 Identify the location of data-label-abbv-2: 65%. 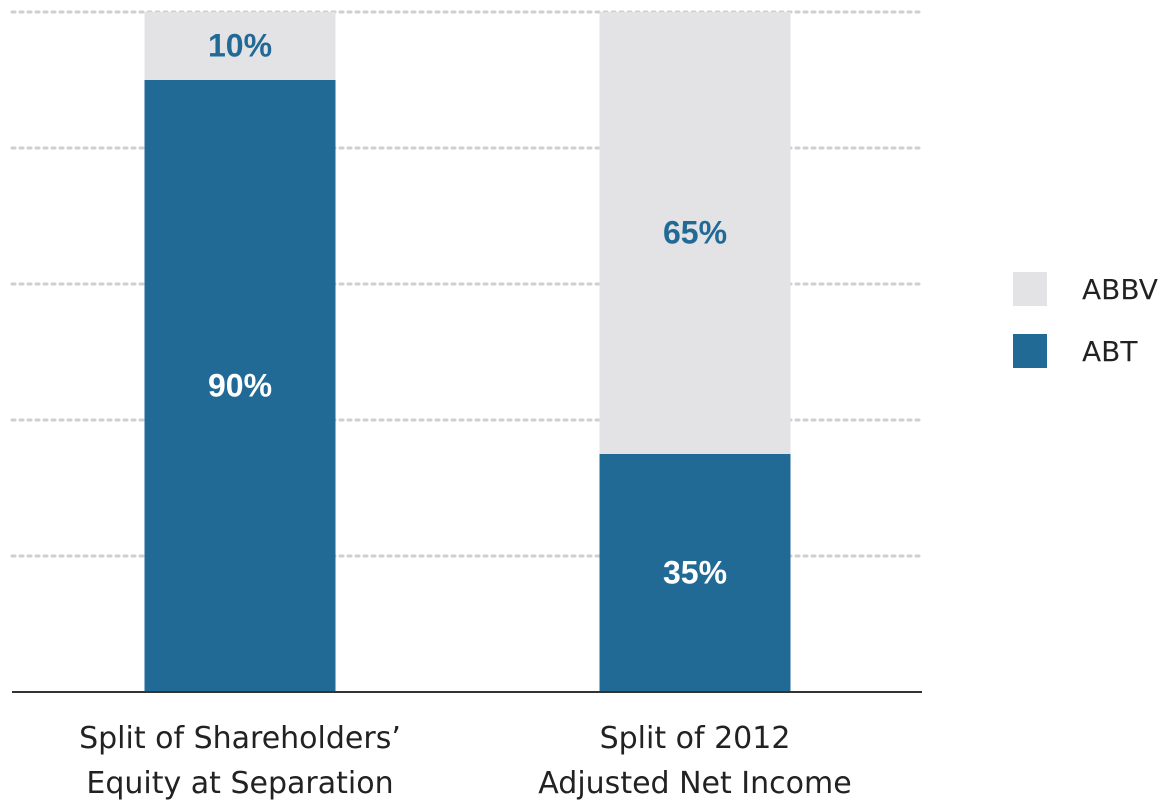
(695, 232).